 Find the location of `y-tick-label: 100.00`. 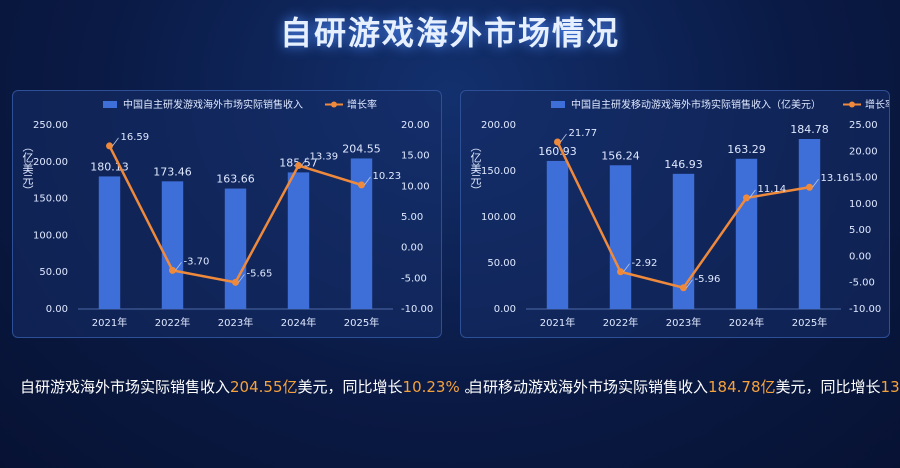

y-tick-label: 100.00 is located at coordinates (50, 235).